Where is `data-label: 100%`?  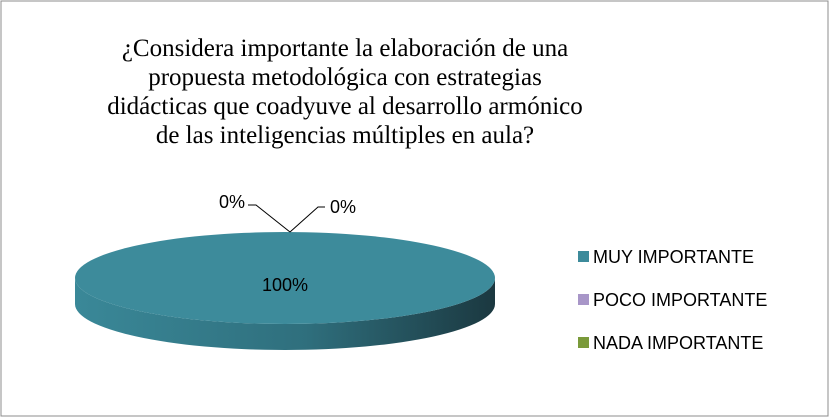
data-label: 100% is located at coordinates (285, 285).